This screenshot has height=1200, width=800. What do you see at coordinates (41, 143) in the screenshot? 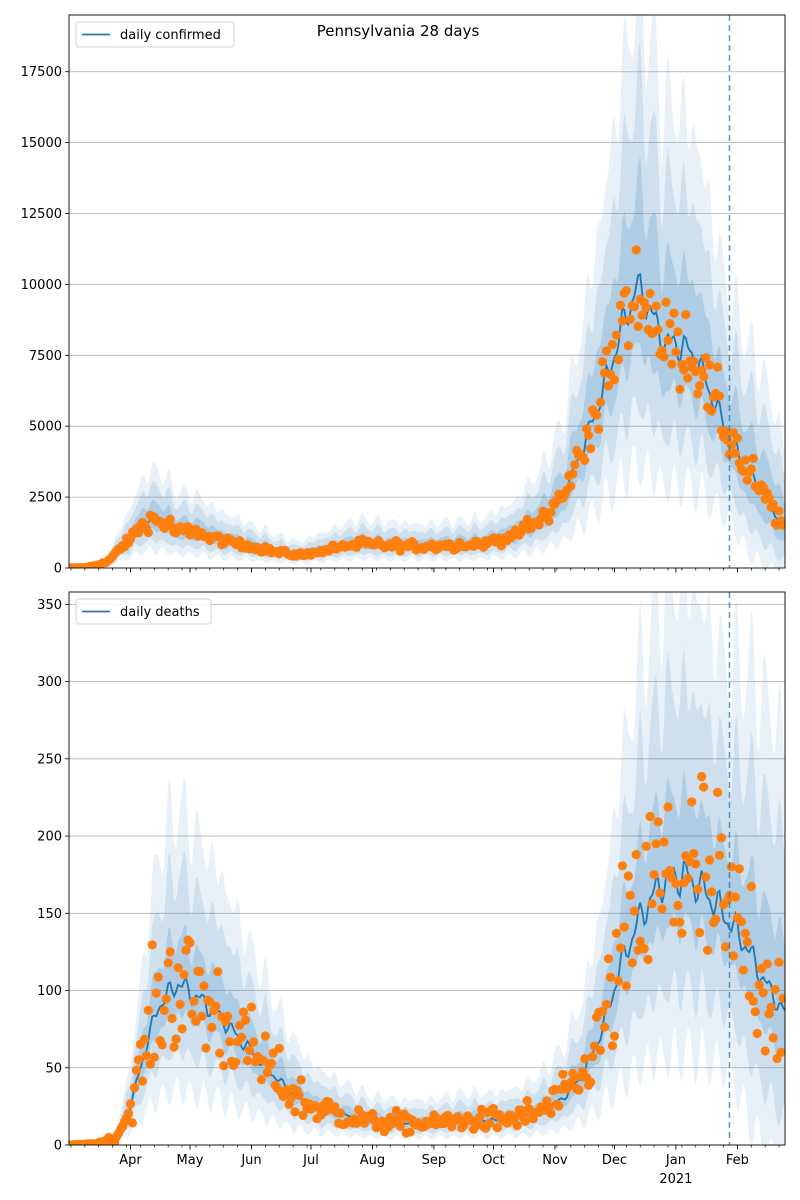
I see `y-tick-label: 15000` at bounding box center [41, 143].